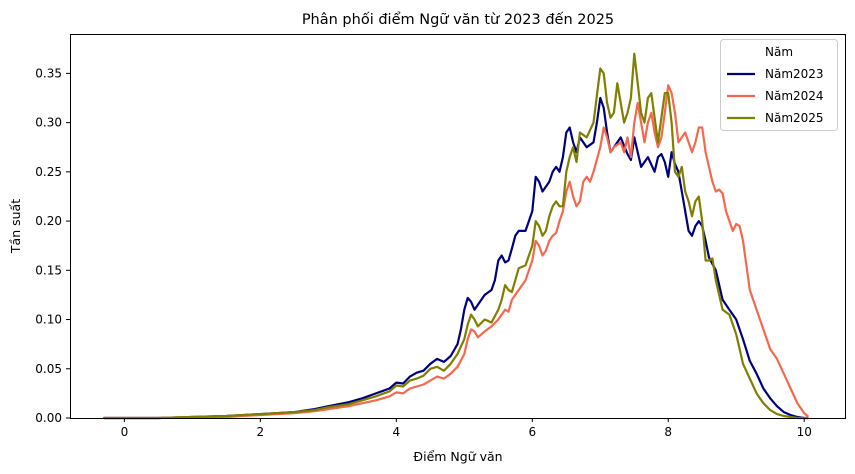 Image resolution: width=855 pixels, height=474 pixels. I want to click on x-tick-label: 10, so click(804, 432).